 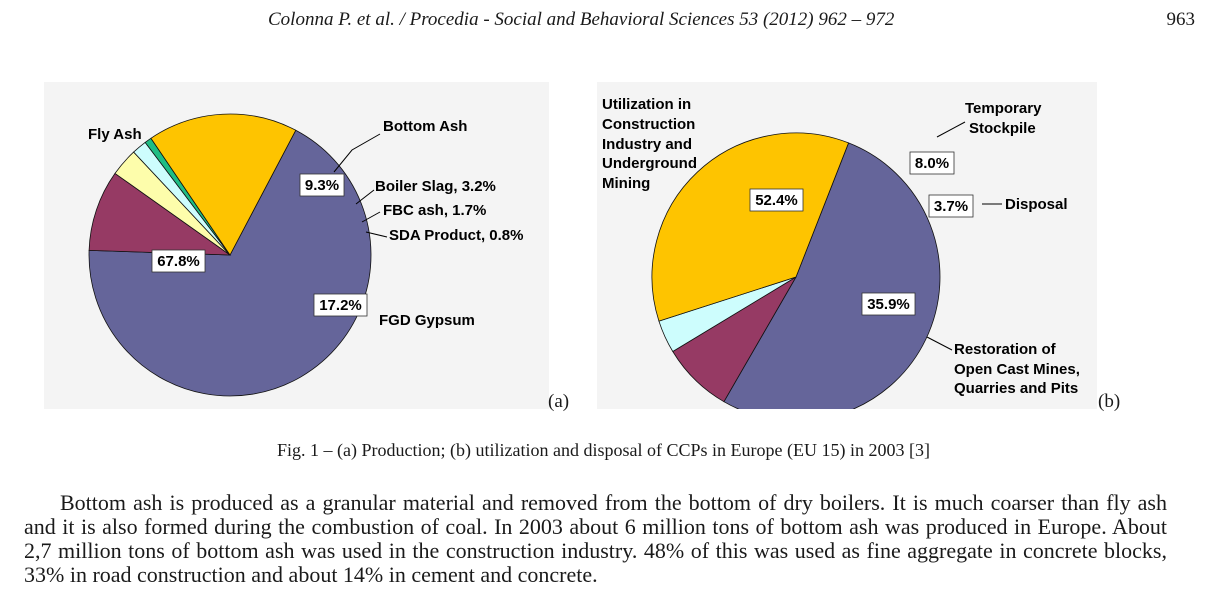 I want to click on category-label-bottom-ash: Bottom Ash, so click(x=425, y=126).